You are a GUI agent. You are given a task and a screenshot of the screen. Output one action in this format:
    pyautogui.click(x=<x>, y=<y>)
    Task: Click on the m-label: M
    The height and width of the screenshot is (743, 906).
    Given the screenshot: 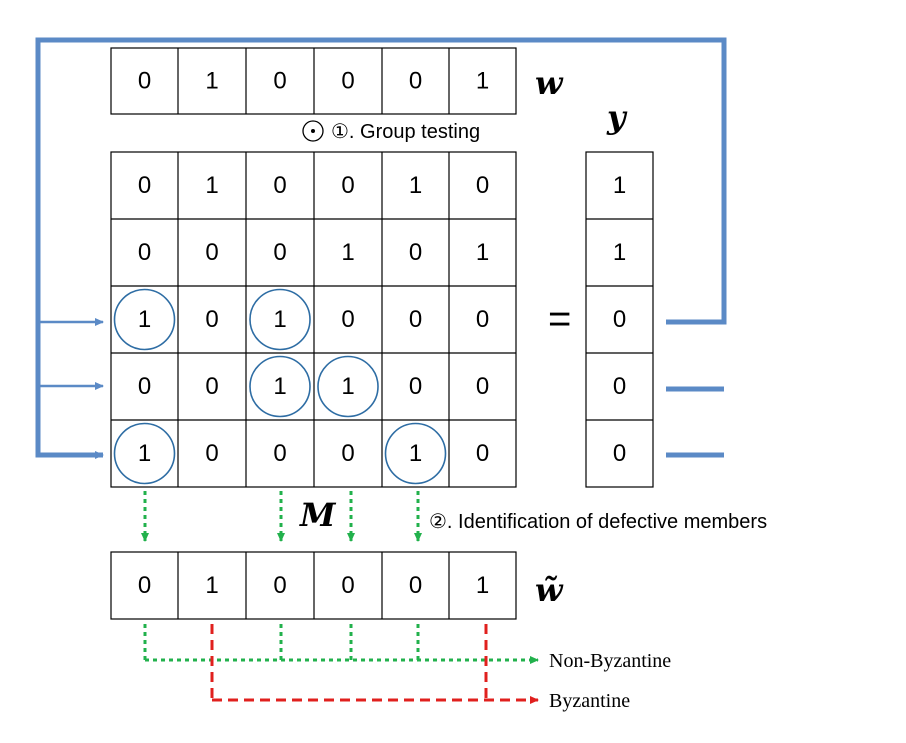 What is the action you would take?
    pyautogui.click(x=318, y=515)
    